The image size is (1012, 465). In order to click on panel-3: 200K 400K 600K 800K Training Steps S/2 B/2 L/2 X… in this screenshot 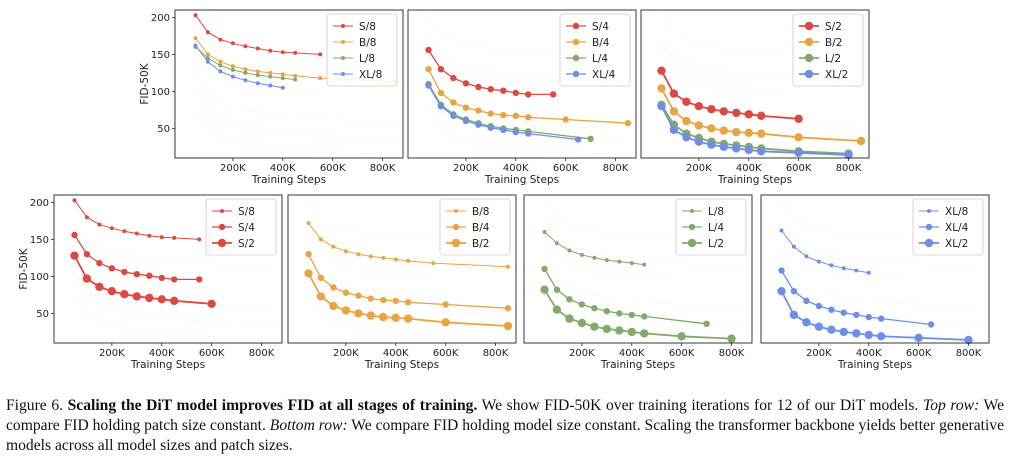, I will do `click(755, 97)`.